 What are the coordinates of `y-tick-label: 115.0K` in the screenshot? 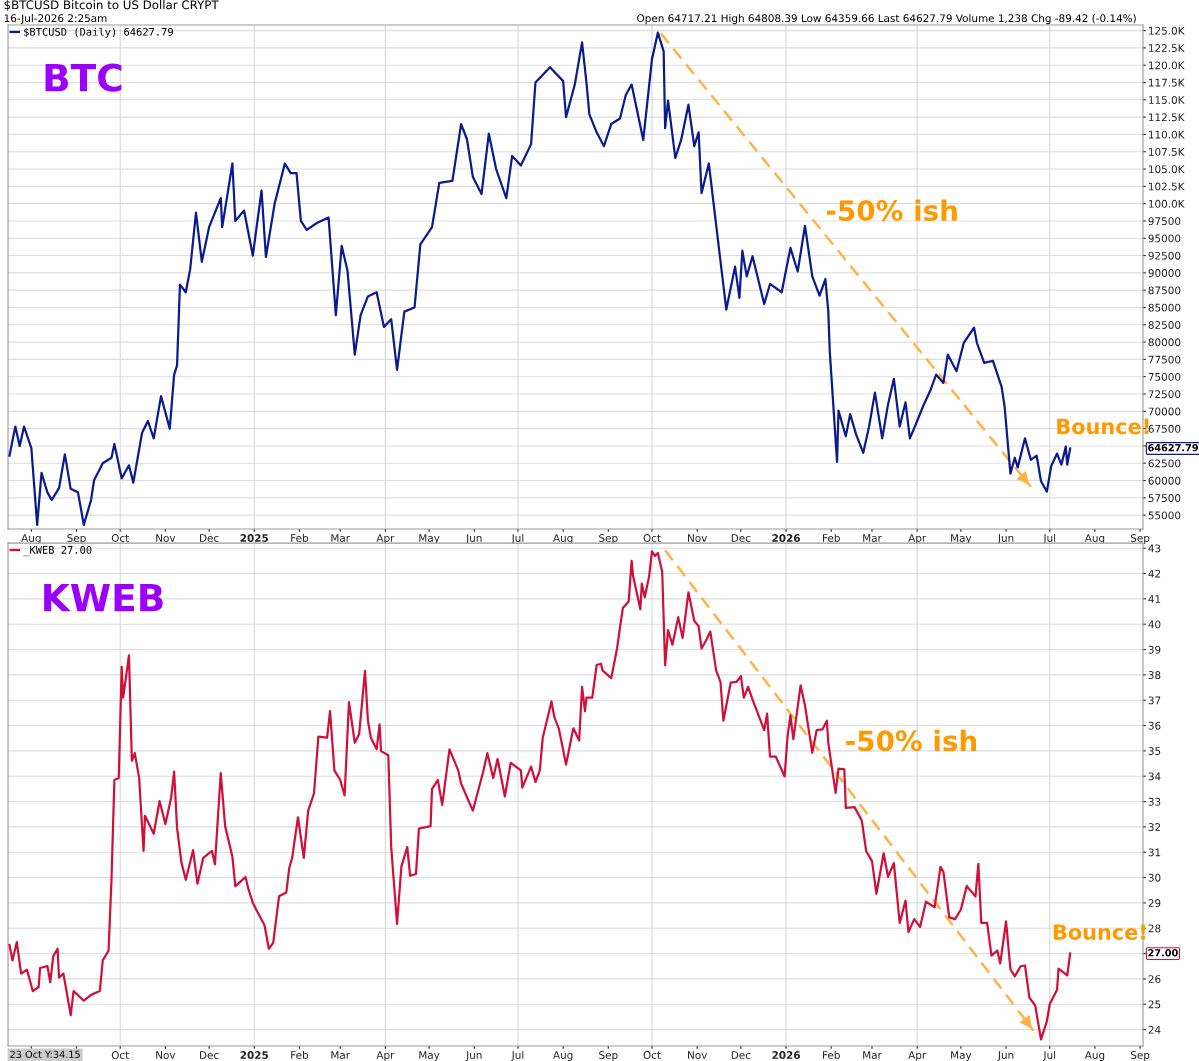 It's located at (1167, 100).